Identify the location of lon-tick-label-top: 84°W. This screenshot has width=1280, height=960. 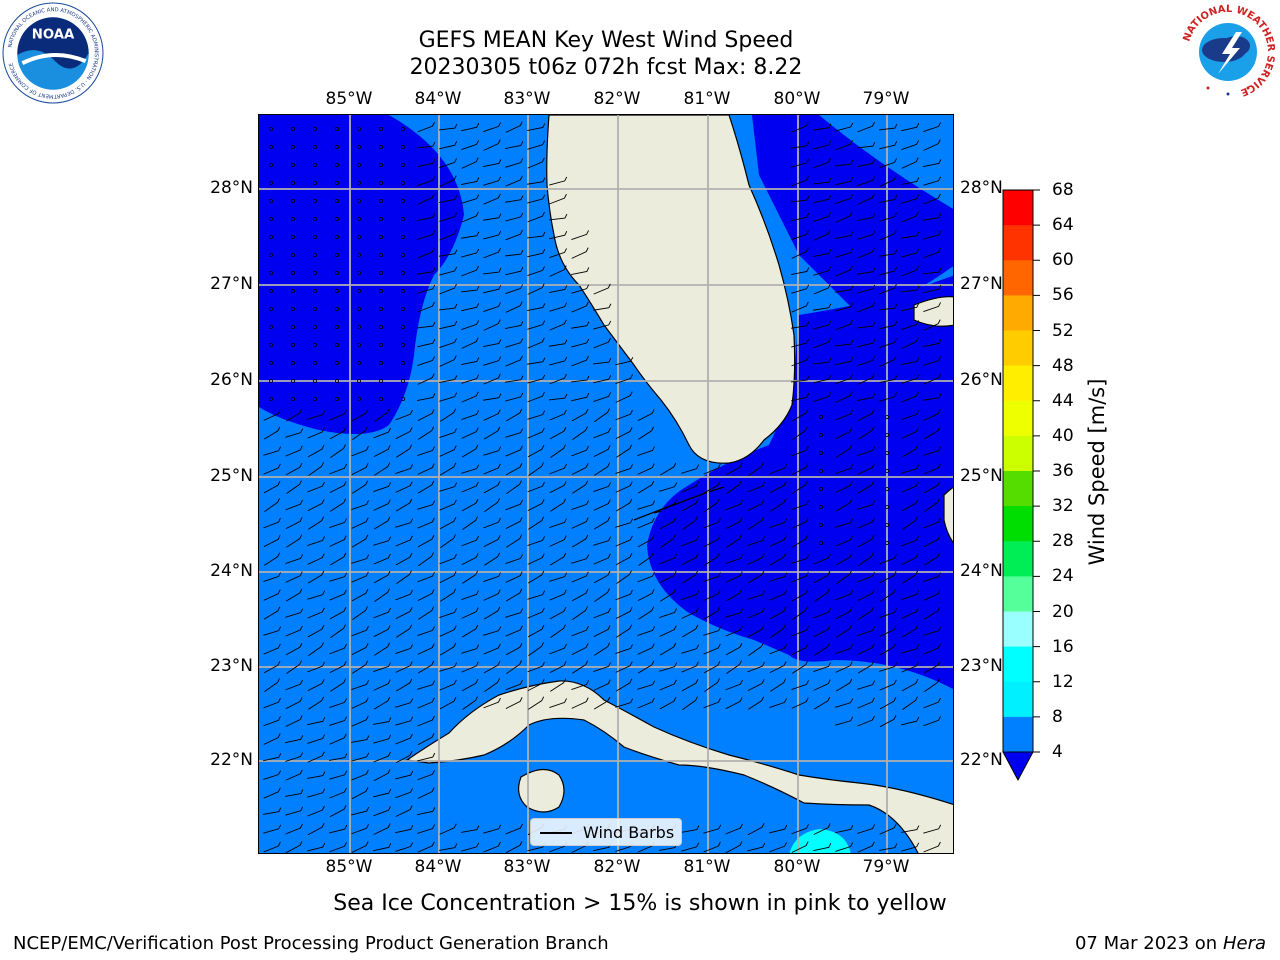
(438, 99).